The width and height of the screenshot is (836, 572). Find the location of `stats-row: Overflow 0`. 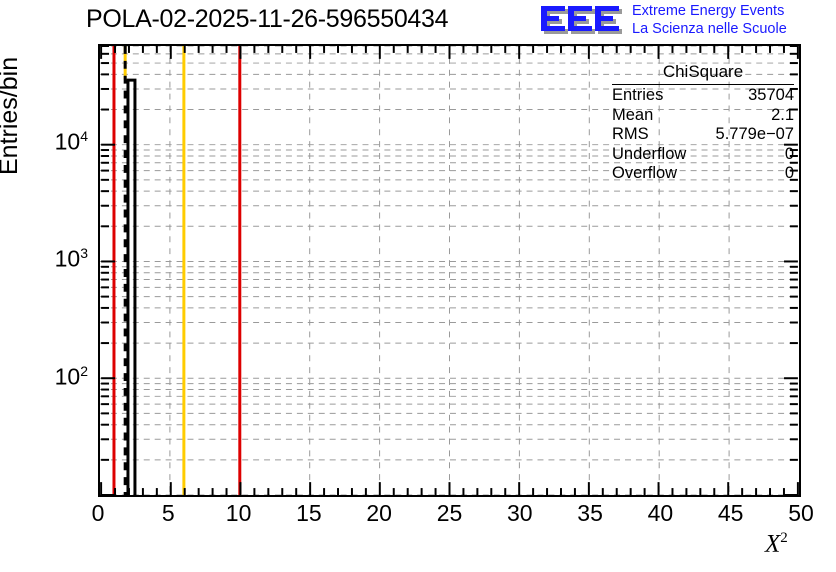

stats-row: Overflow 0 is located at coordinates (703, 174).